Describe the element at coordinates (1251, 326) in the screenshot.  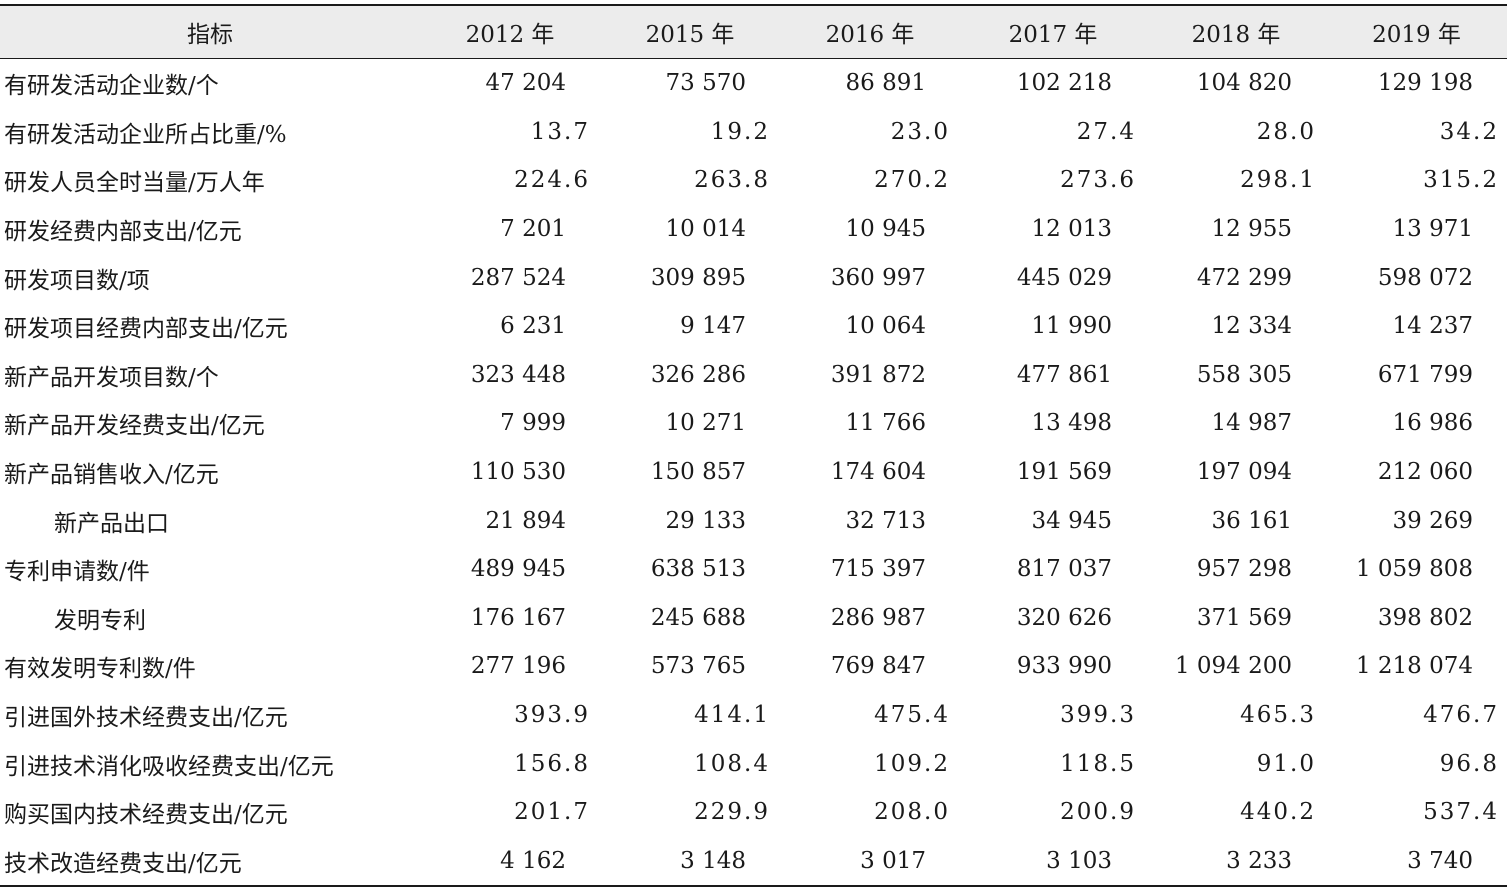
I see `cell-value: 12 334` at that location.